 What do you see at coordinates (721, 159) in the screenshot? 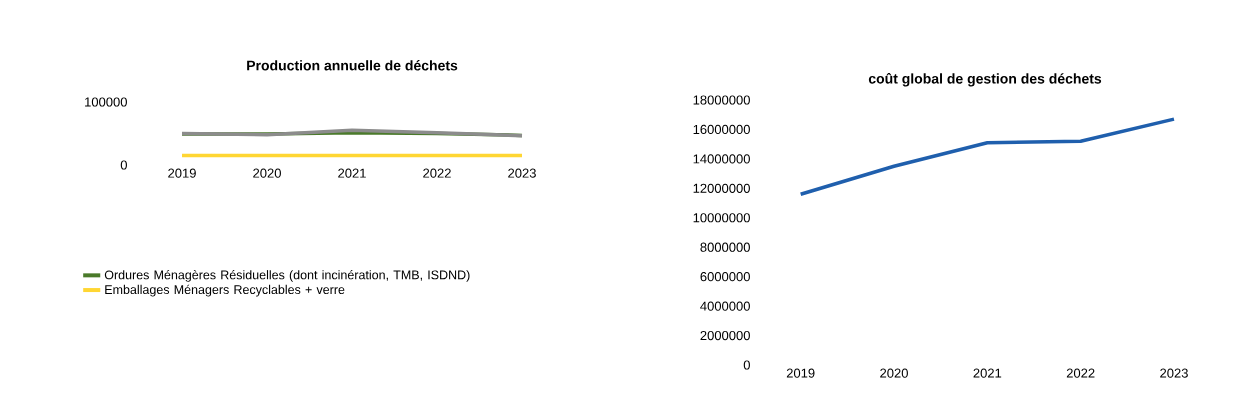
I see `y-tick-label: 14000000` at bounding box center [721, 159].